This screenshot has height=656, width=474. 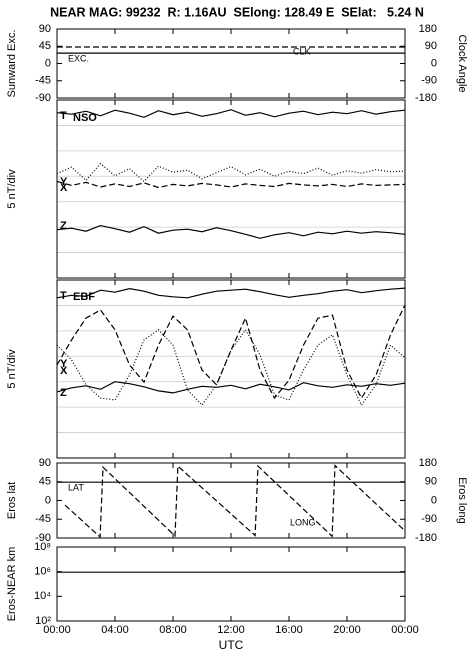 I want to click on y-axis-label: Eros-NEAR km, so click(x=12, y=584).